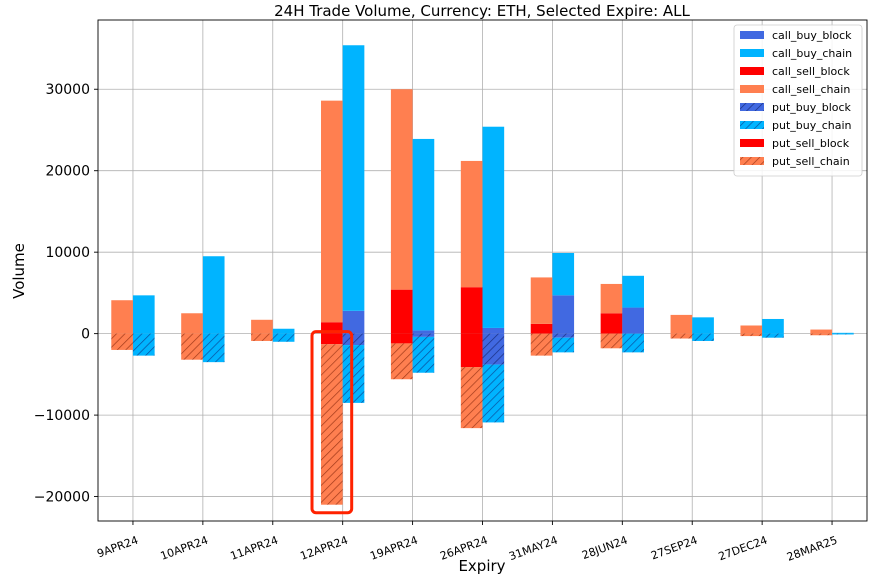 This screenshot has width=892, height=578. Describe the element at coordinates (353, 178) in the screenshot. I see `bar-call_buy_chain-12APR24` at that location.